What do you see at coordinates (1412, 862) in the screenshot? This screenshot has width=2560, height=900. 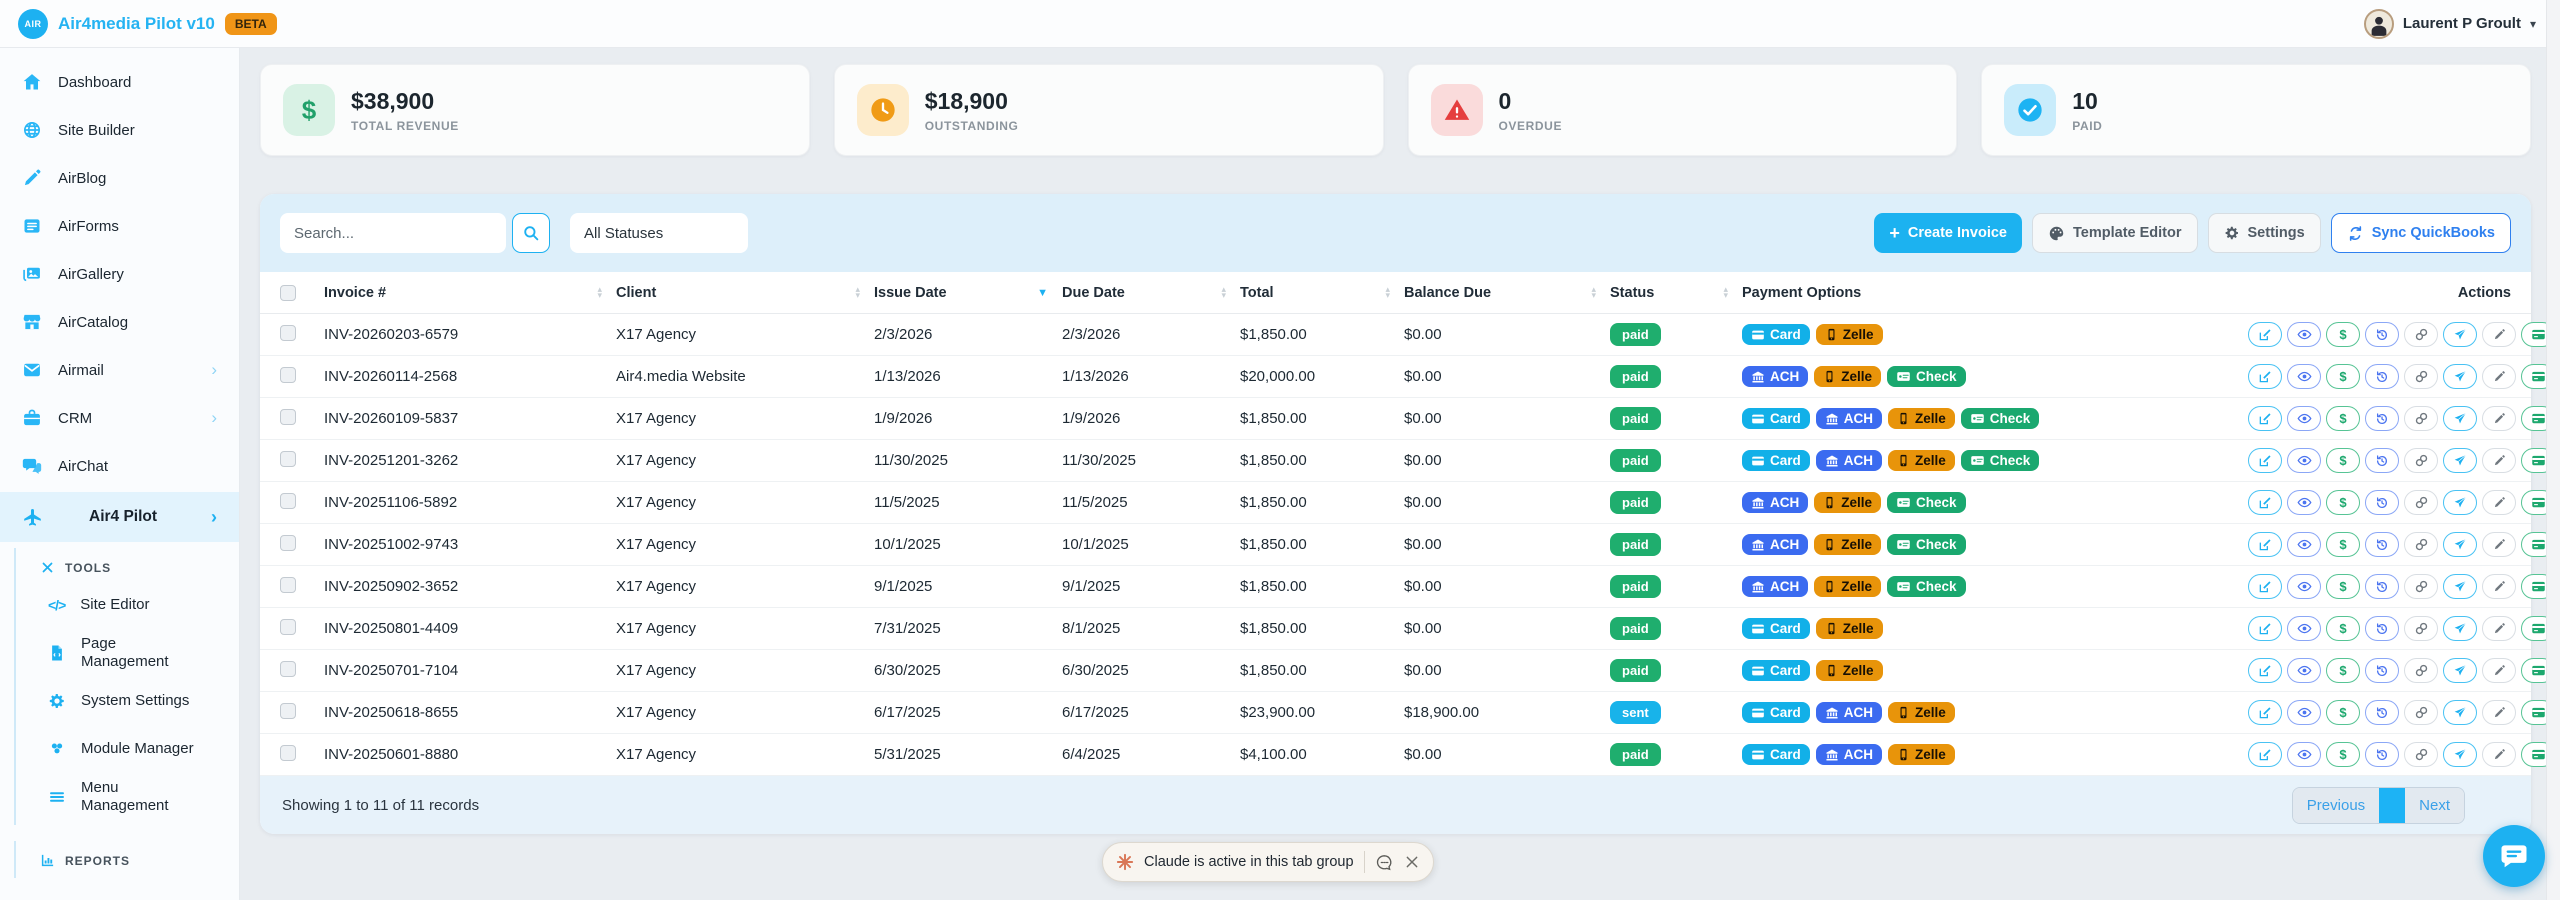 I see `close-icon` at bounding box center [1412, 862].